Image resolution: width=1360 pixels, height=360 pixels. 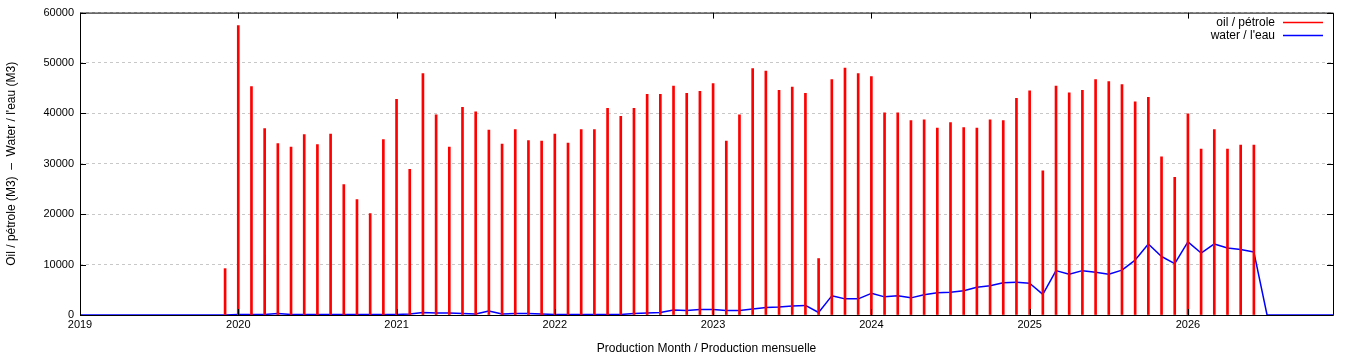 I want to click on legend-label: oil / pétrole, so click(x=1246, y=21).